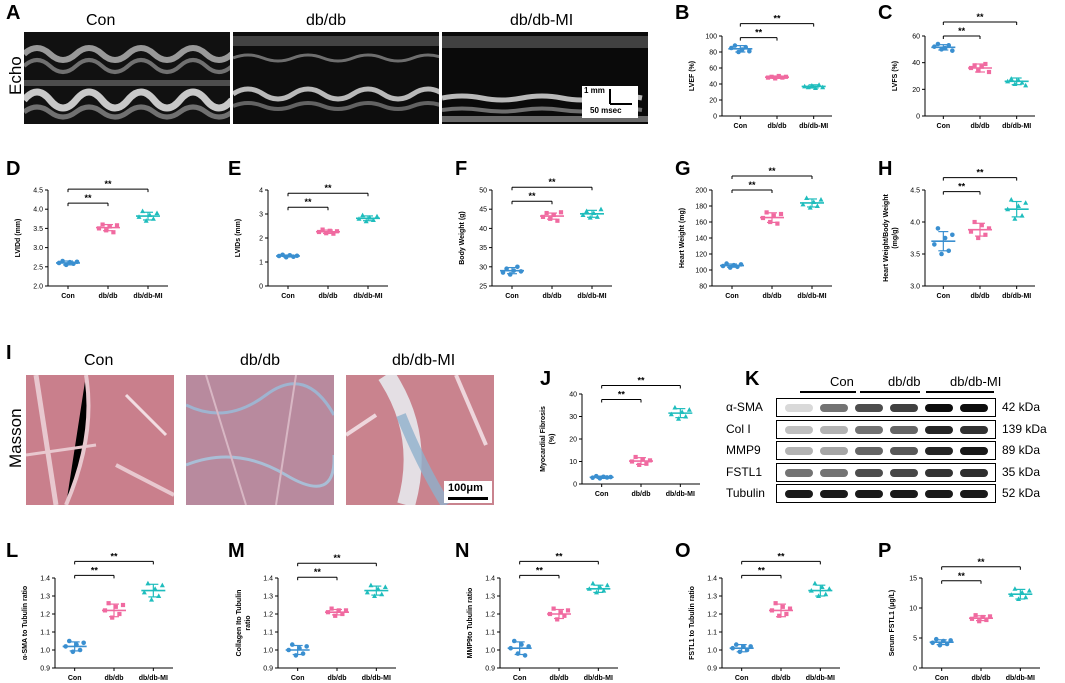 The height and width of the screenshot is (683, 1065). What do you see at coordinates (886, 450) in the screenshot?
I see `blot-strip` at bounding box center [886, 450].